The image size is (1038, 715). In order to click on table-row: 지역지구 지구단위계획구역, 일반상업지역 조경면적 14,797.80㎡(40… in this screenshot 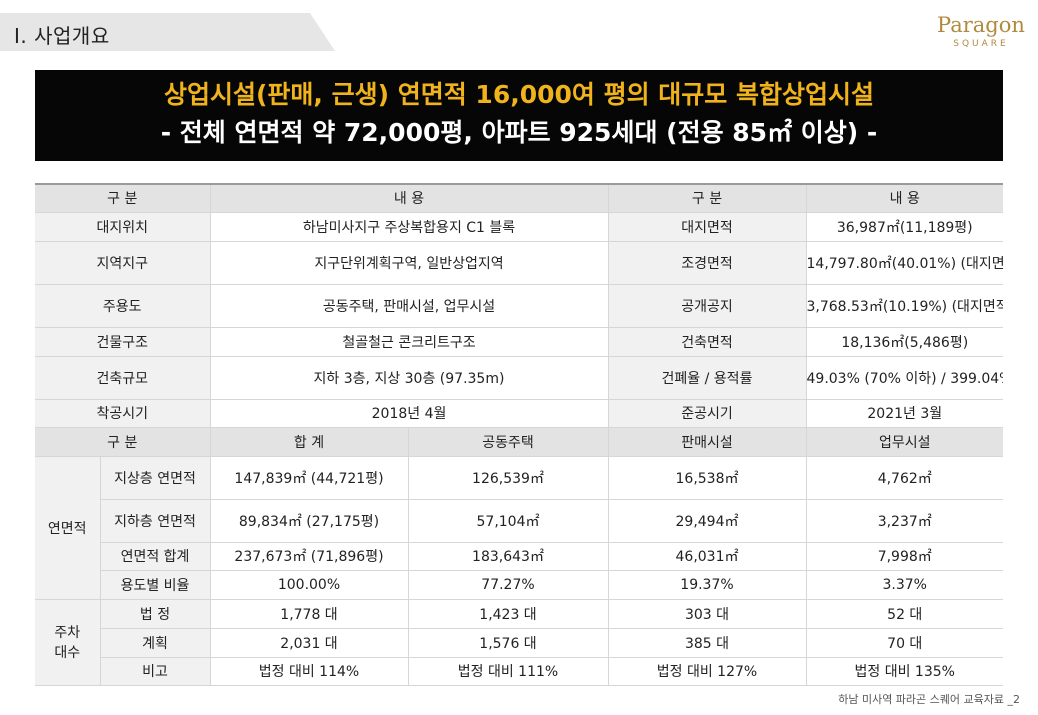, I will do `click(519, 263)`.